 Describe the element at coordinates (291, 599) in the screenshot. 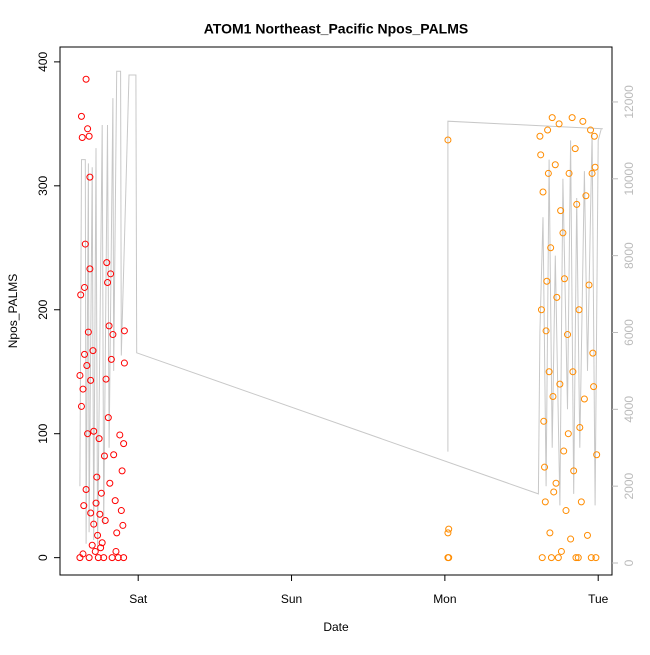

I see `x-tick-label: Sun` at that location.